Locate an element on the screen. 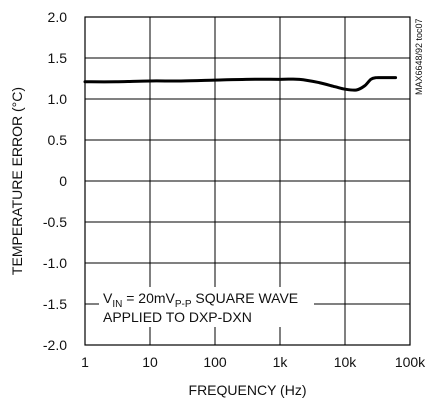  annotation-sub-pp: P-P is located at coordinates (183, 304).